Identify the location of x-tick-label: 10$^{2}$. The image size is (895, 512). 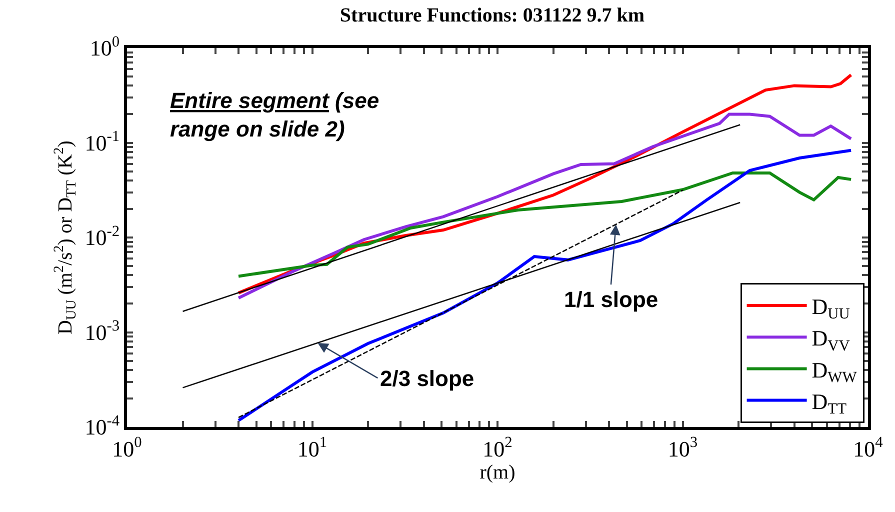
(497, 448).